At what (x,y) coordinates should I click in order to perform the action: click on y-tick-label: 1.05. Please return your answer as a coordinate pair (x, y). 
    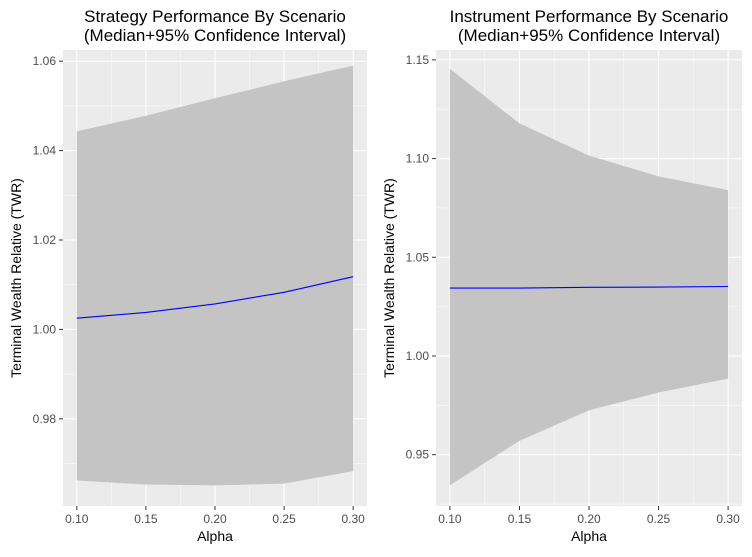
    Looking at the image, I should click on (418, 257).